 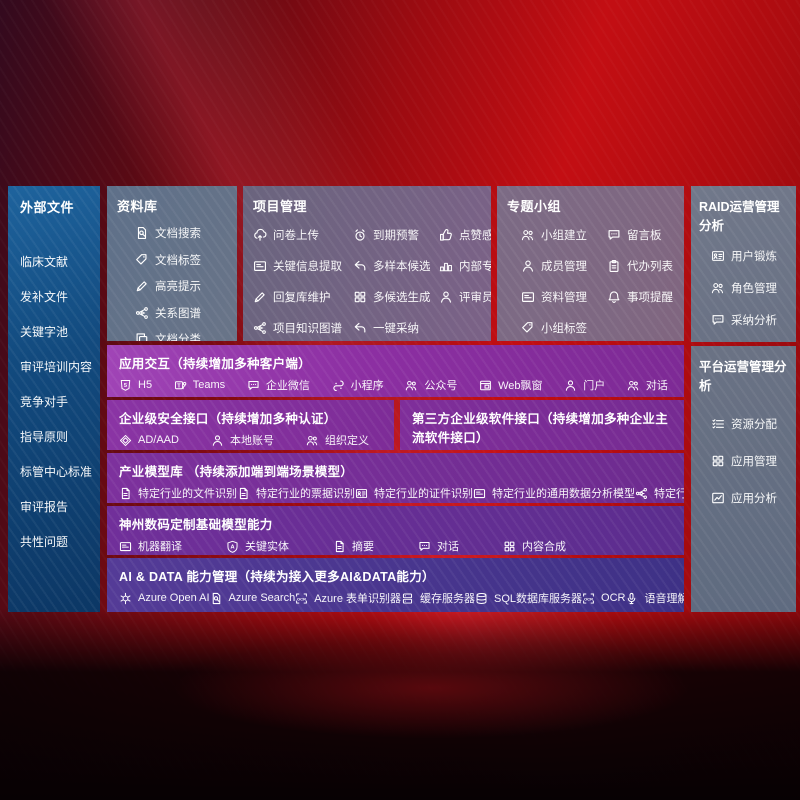 I want to click on item-label: 语音理解, so click(x=664, y=599).